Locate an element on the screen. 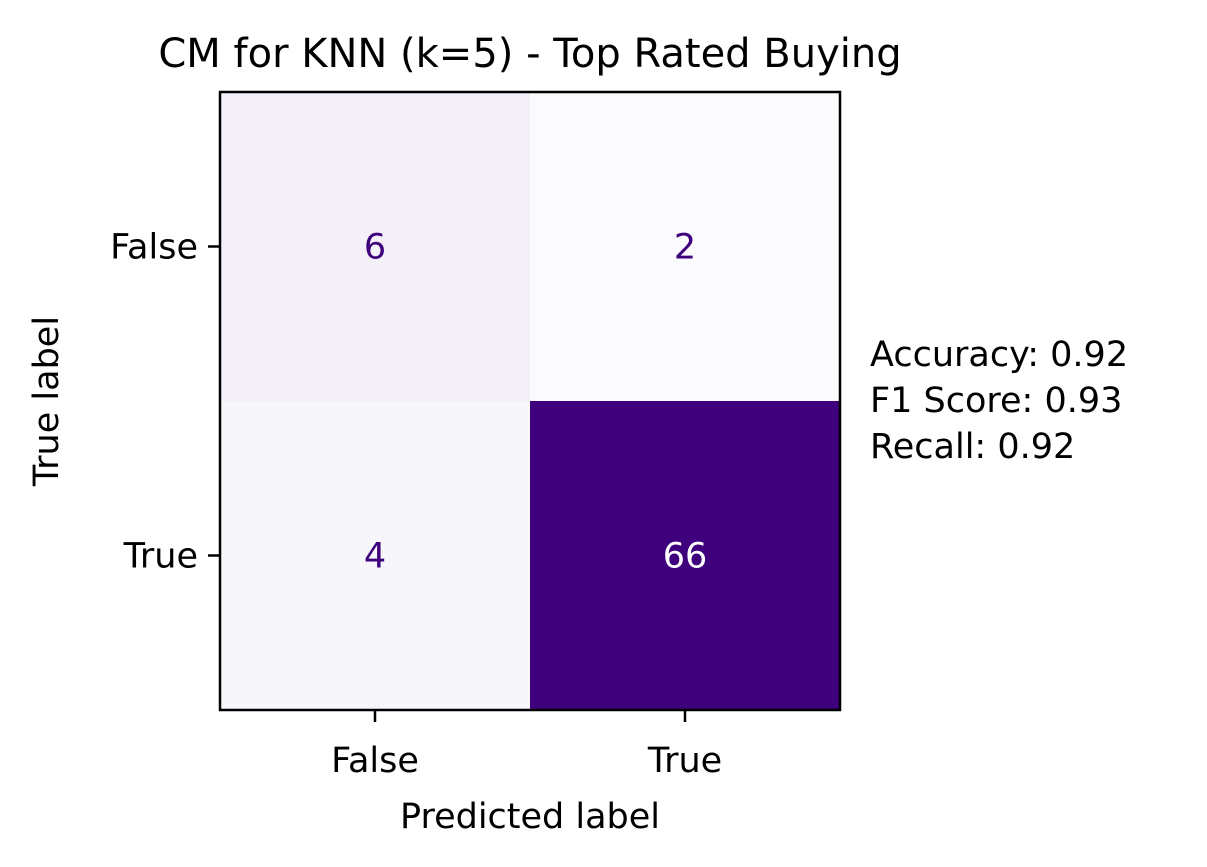 This screenshot has width=1207, height=867. cell-value-1-0: 4 is located at coordinates (375, 557).